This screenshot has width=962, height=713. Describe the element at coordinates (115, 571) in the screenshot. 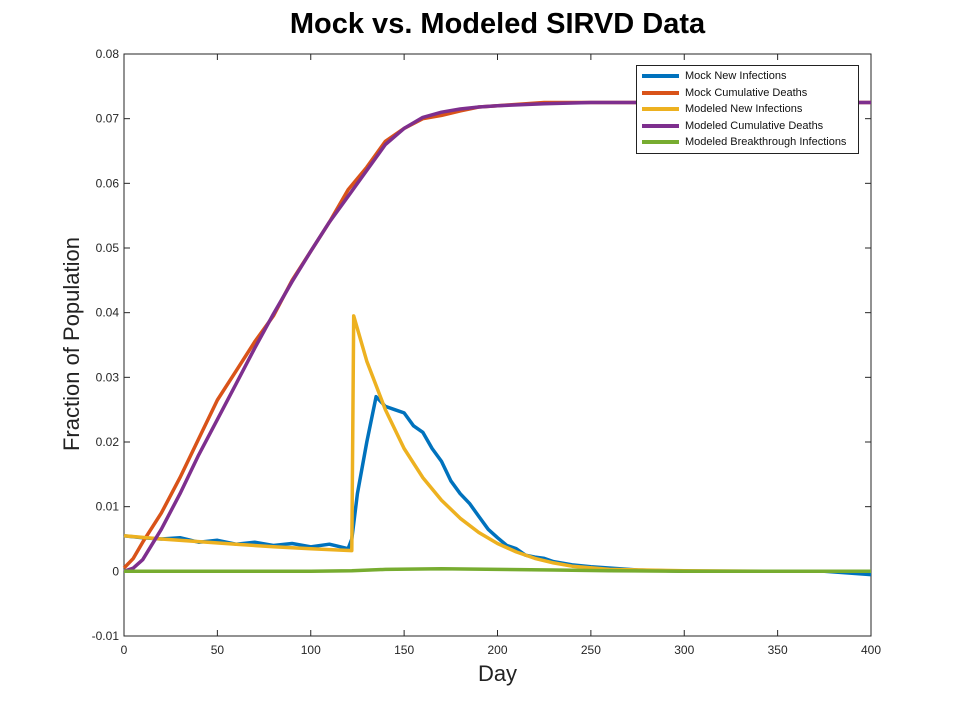

I see `y-tick-label: 0` at that location.